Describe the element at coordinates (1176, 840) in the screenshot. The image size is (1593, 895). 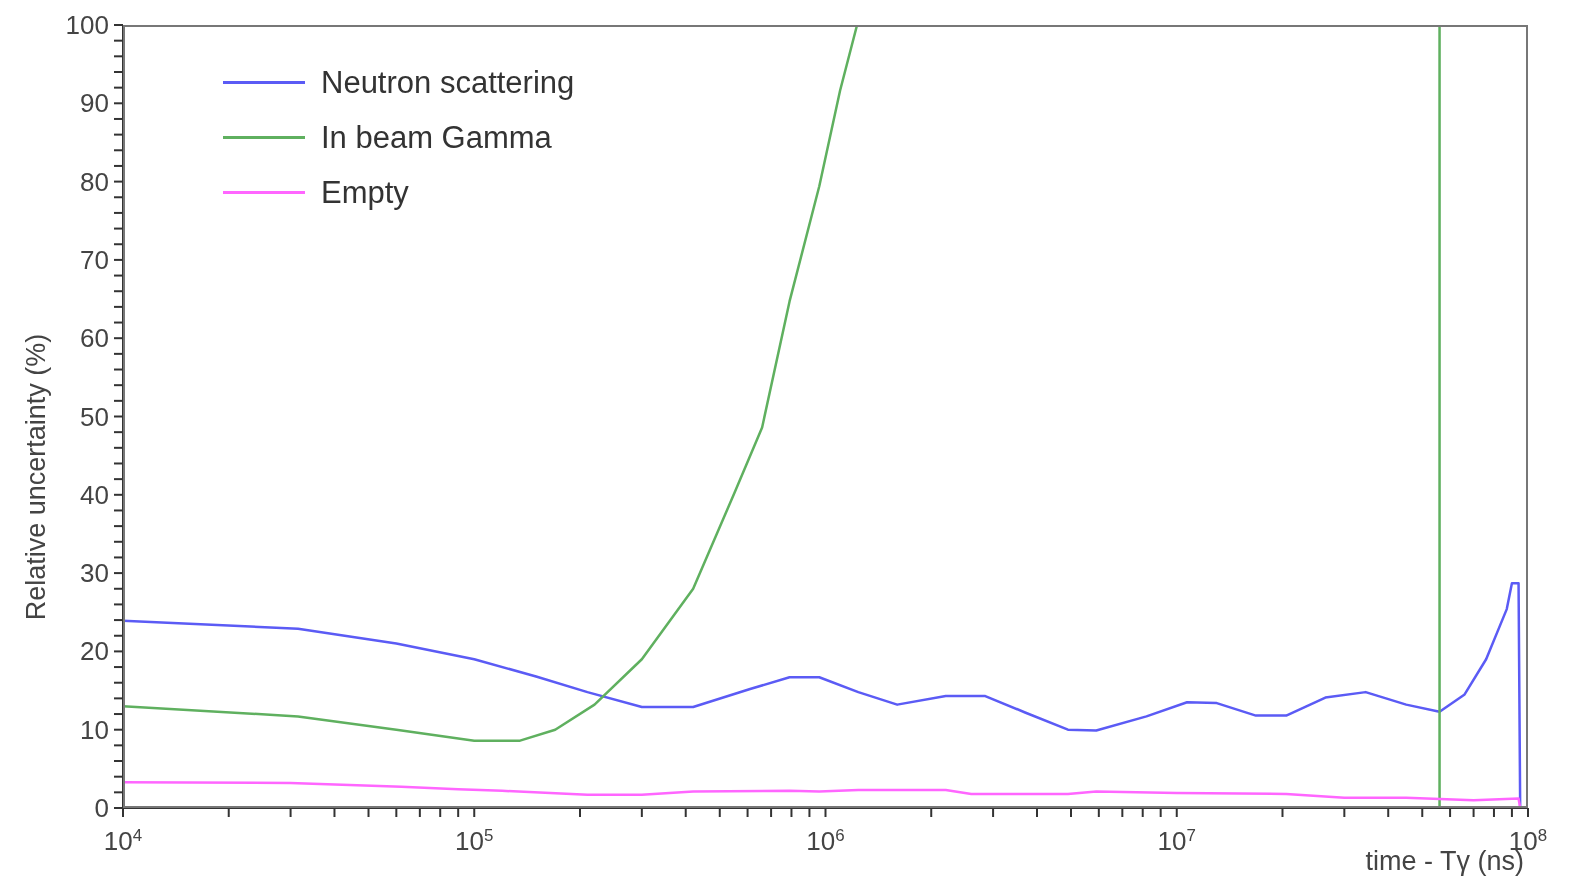
I see `x-tick-label: 10$^{7}$` at that location.